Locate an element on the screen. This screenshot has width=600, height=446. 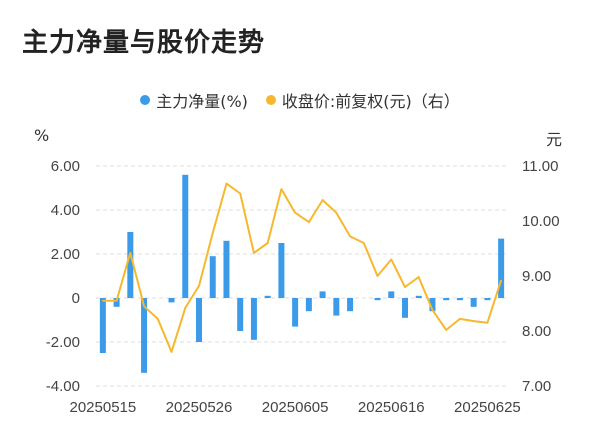
left-axis-tick-label: 2.00 is located at coordinates (65, 254).